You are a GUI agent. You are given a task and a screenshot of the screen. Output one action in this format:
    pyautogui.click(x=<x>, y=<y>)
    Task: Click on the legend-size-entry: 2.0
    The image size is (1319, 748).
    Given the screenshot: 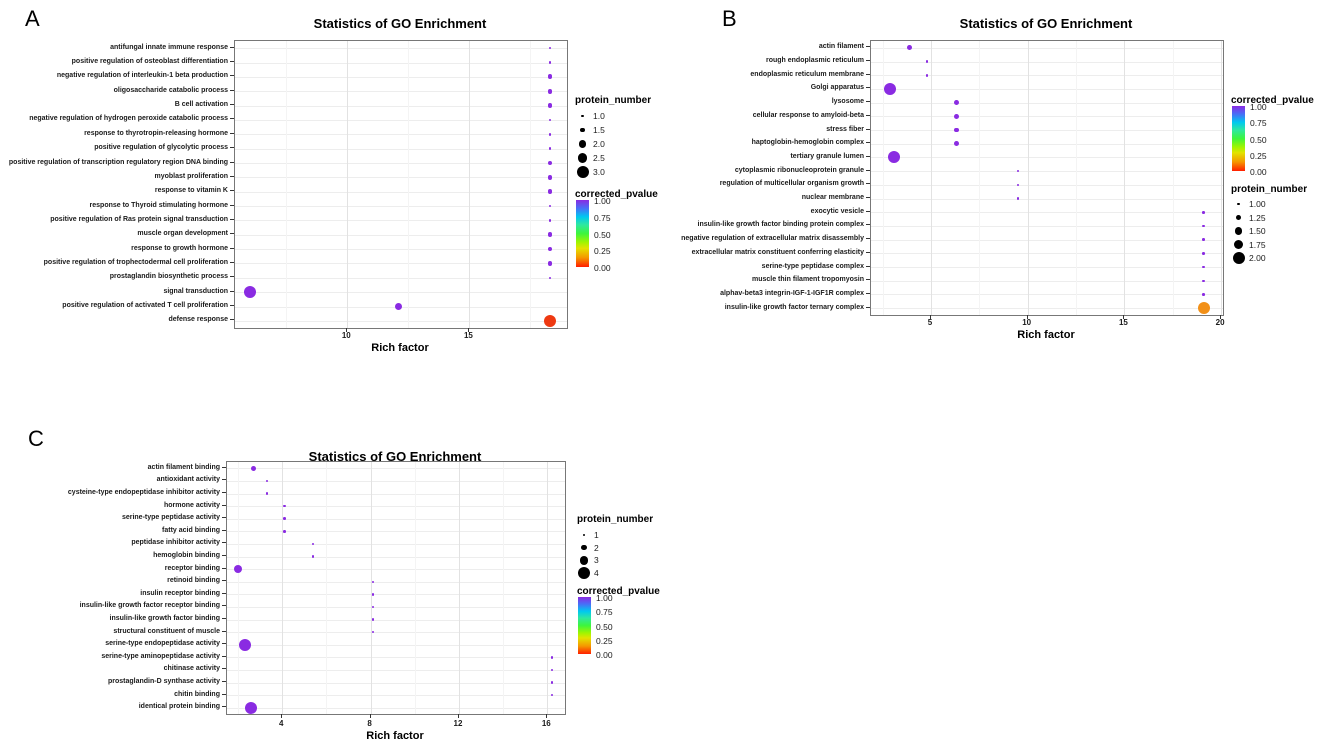 What is the action you would take?
    pyautogui.click(x=590, y=144)
    